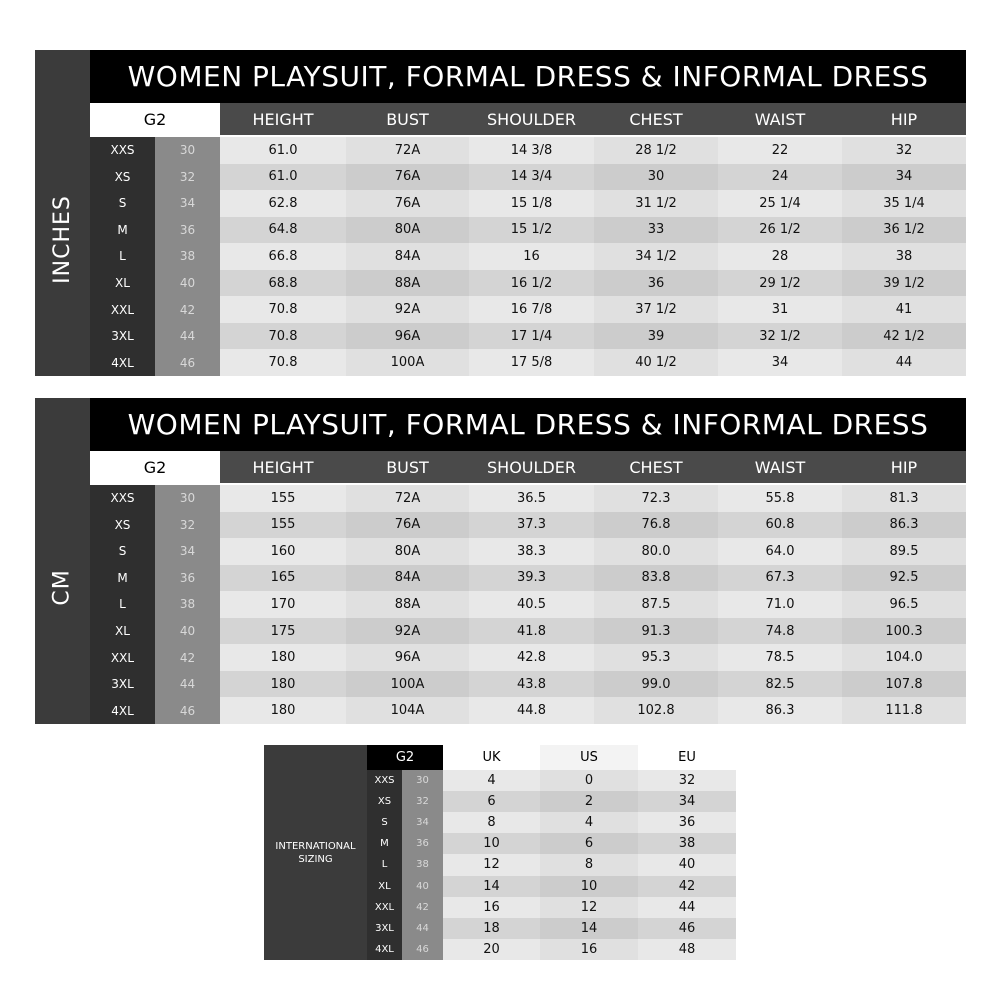  I want to click on value-cell: 104.0, so click(904, 657).